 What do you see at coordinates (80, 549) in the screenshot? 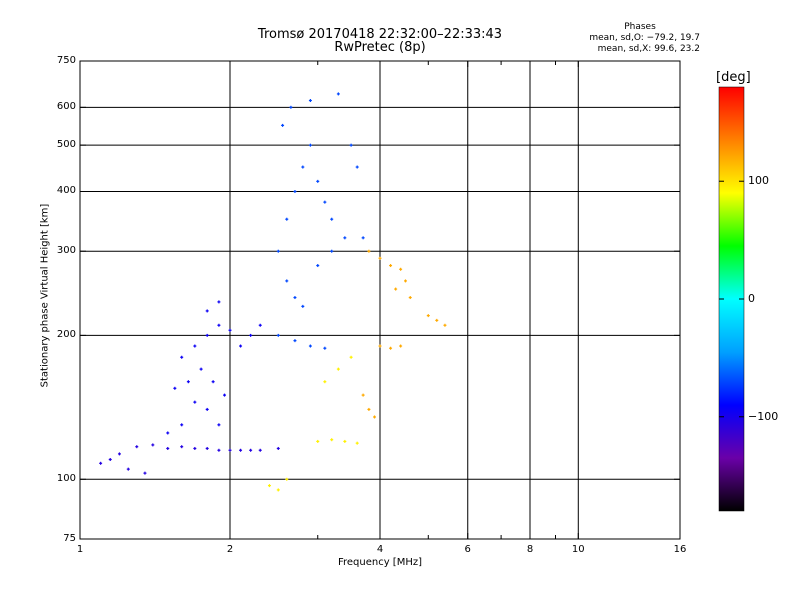
I see `x-tick-label: 1` at bounding box center [80, 549].